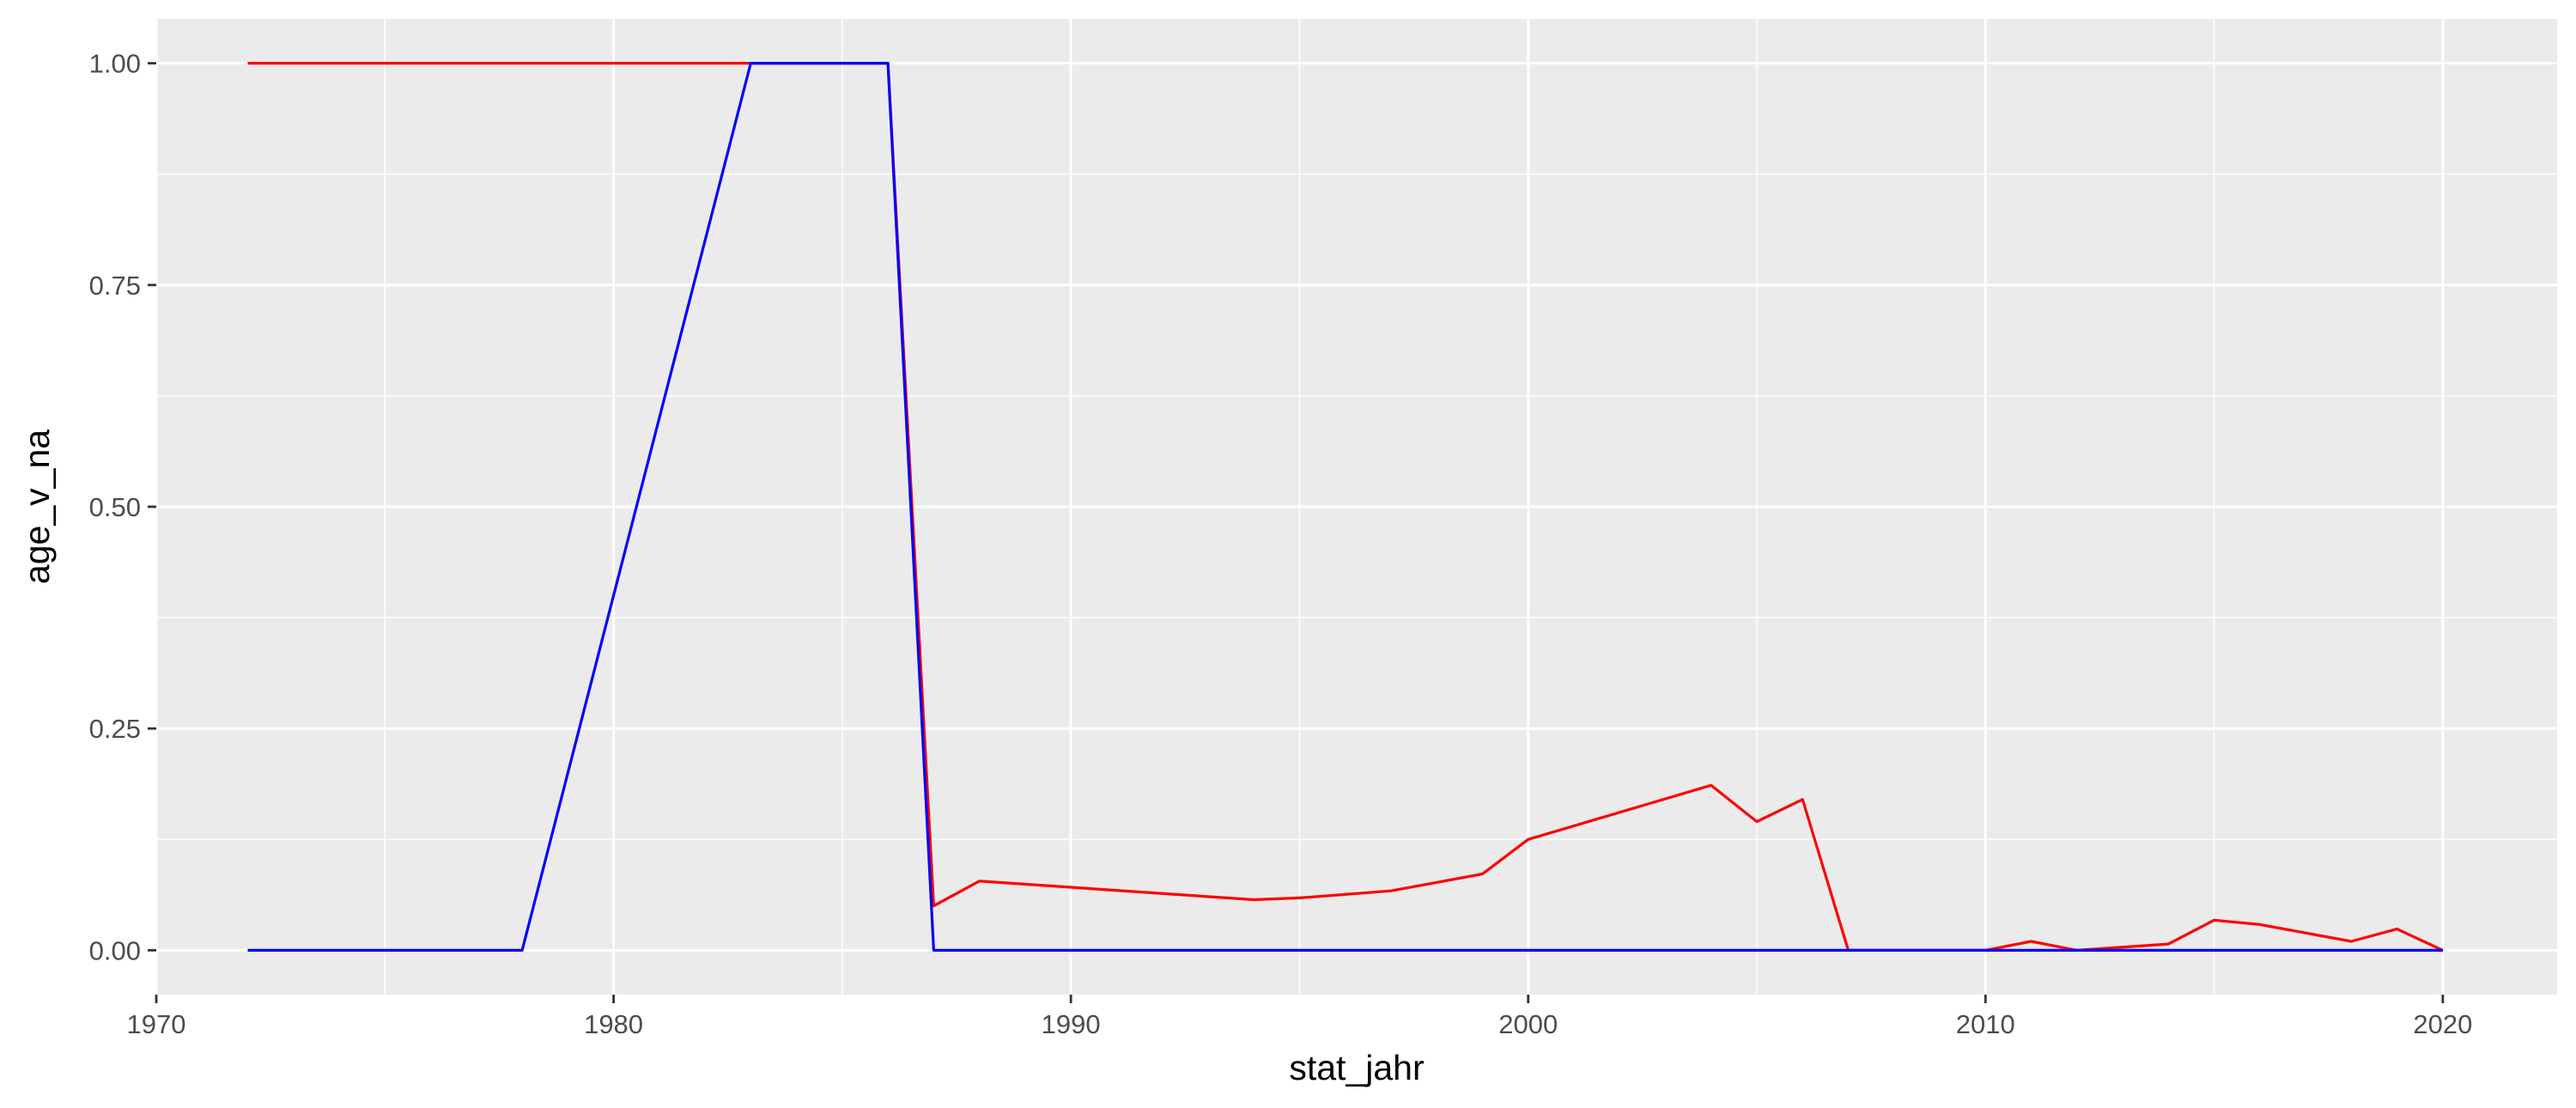  I want to click on x-axis-title: stat_jahr, so click(1356, 1067).